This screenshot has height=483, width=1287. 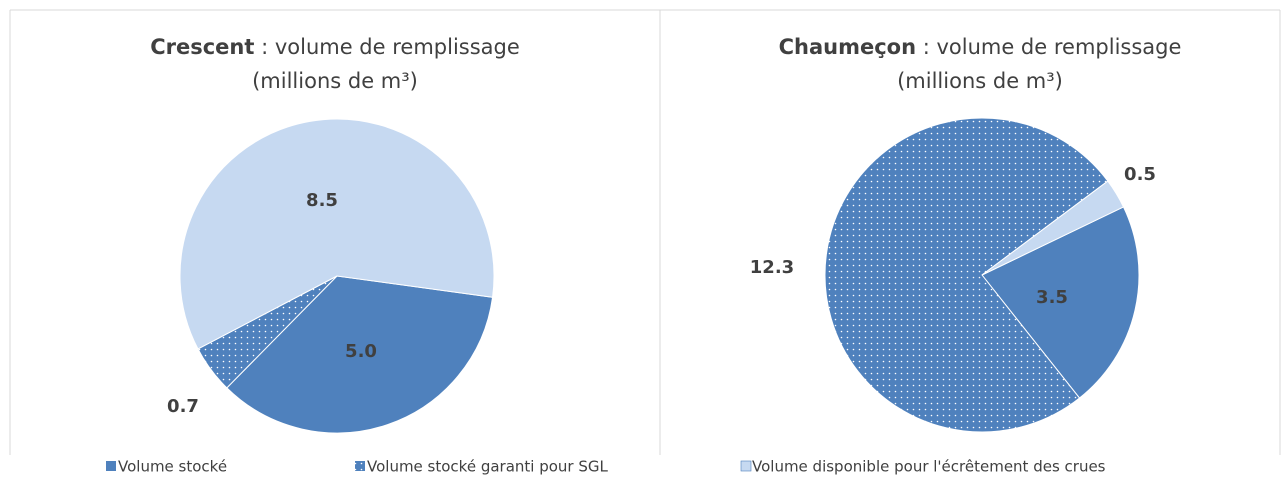 I want to click on data-label: 5.0, so click(x=361, y=351).